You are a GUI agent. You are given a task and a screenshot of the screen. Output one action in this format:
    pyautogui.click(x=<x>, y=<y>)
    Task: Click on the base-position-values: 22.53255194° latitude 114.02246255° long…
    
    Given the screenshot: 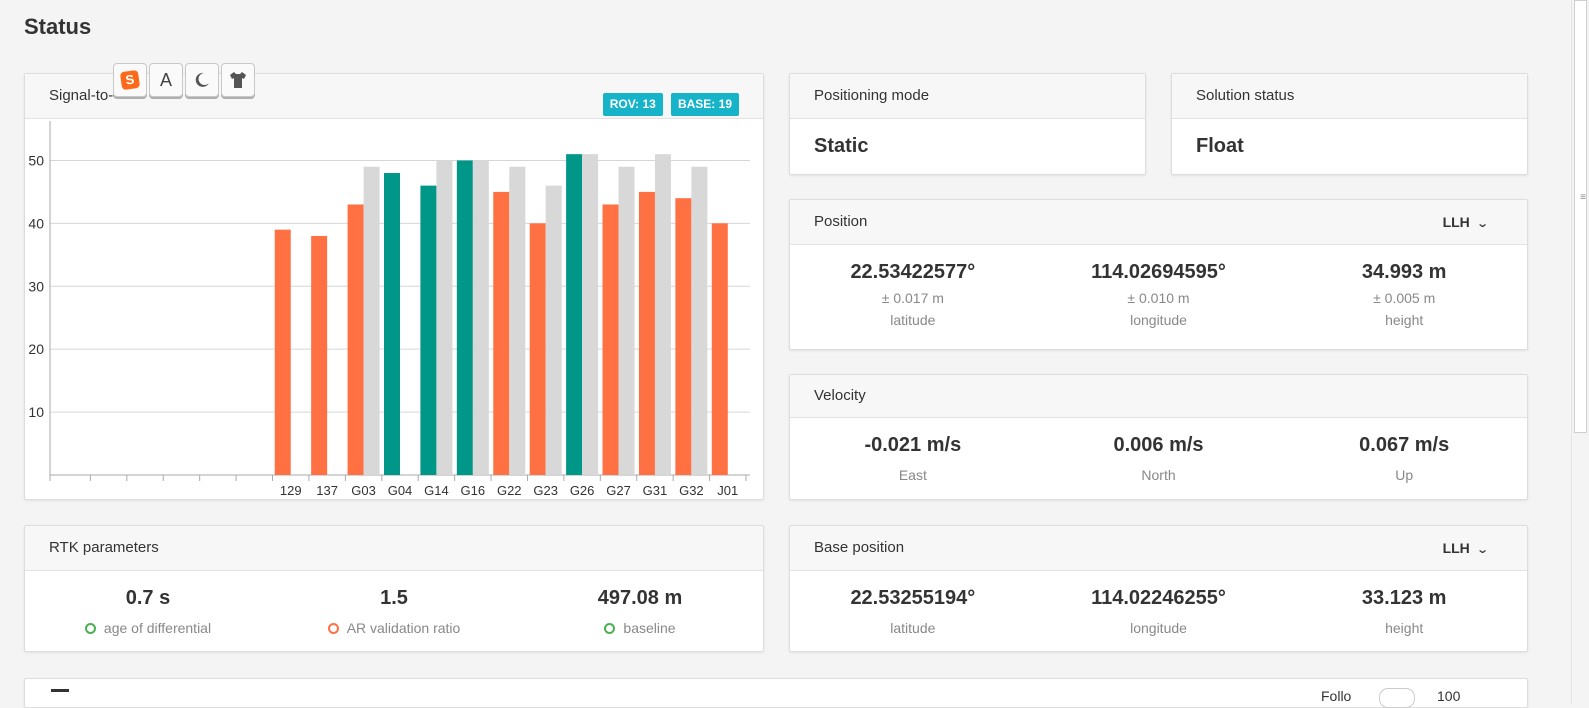 What is the action you would take?
    pyautogui.click(x=1158, y=603)
    